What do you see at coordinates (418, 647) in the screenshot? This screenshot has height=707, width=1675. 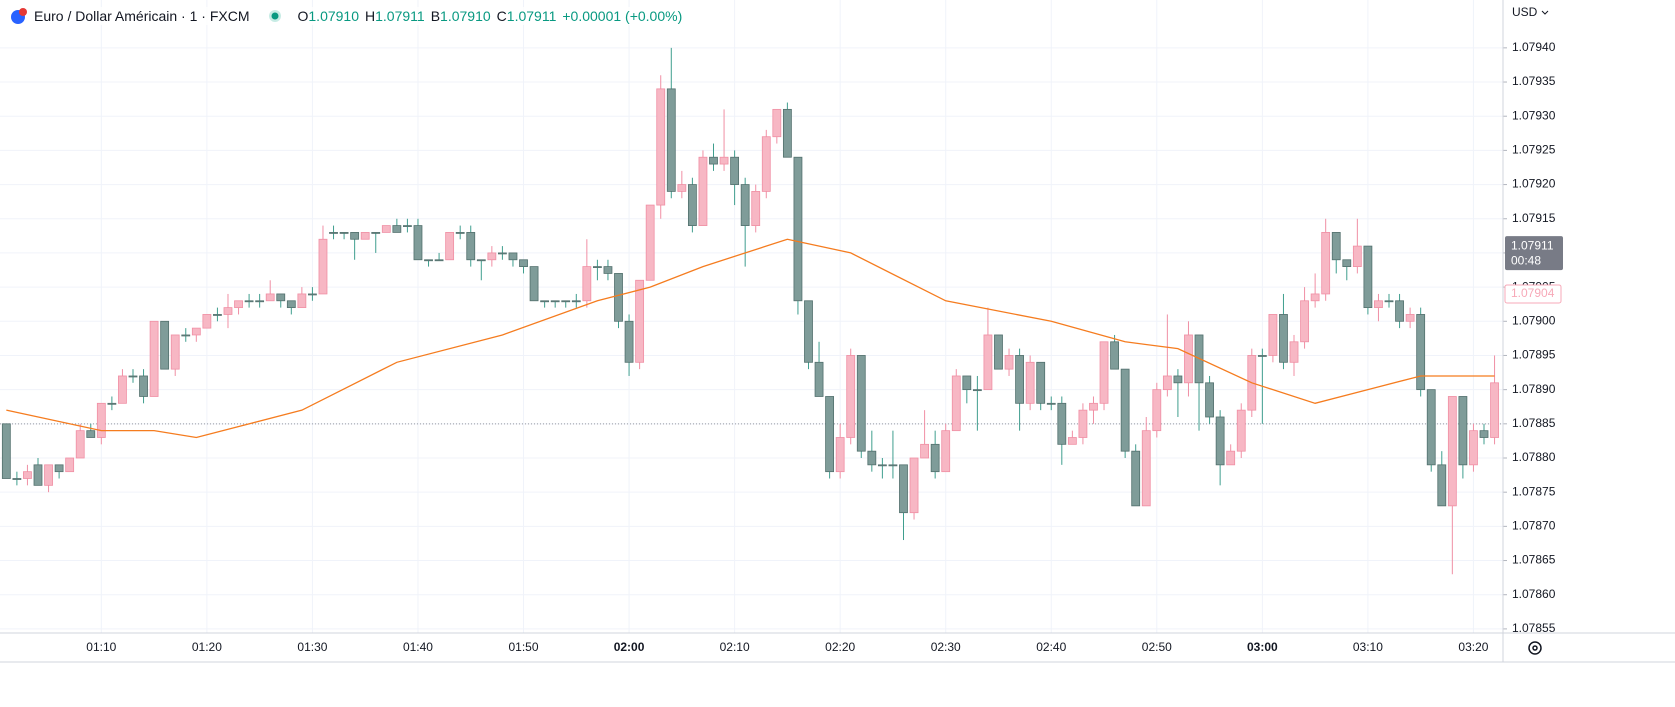 I see `x-tick-label: 01:40` at bounding box center [418, 647].